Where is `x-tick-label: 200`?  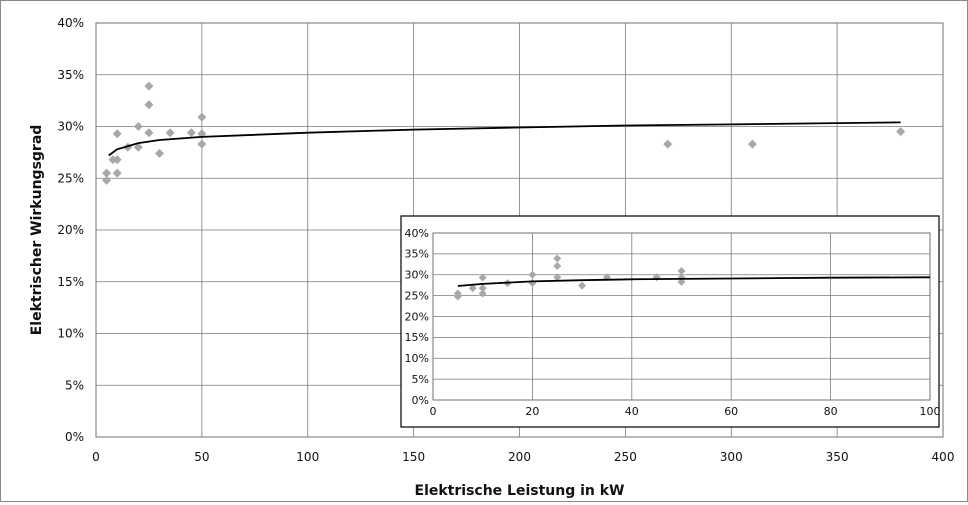
x-tick-label: 200 is located at coordinates (519, 457).